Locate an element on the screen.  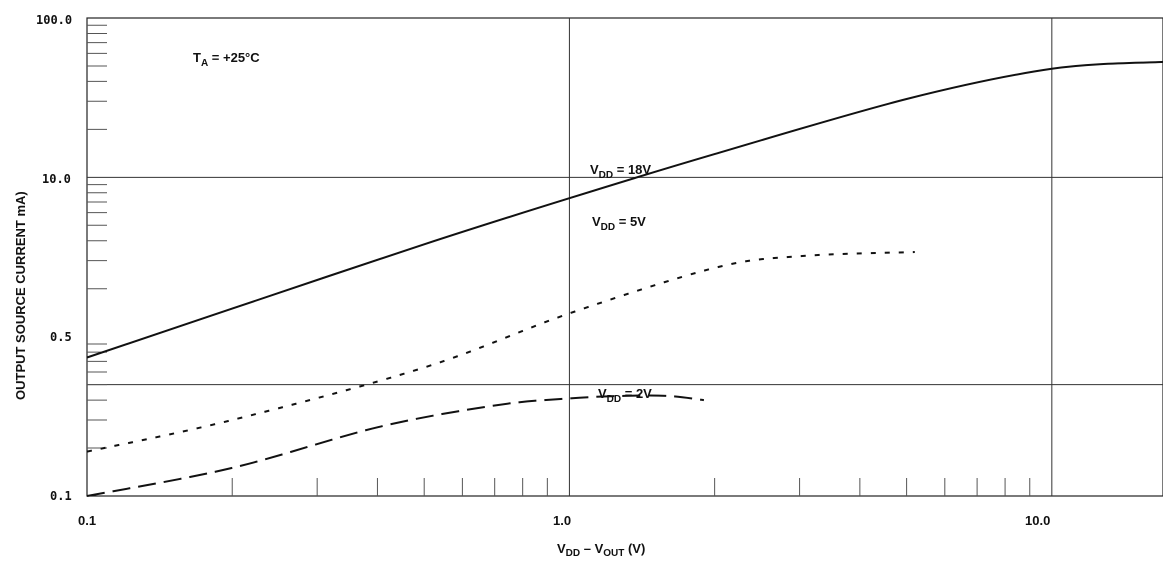
y-axis-label: OUTPUT SOURCE CURRENT mA) is located at coordinates (20, 295).